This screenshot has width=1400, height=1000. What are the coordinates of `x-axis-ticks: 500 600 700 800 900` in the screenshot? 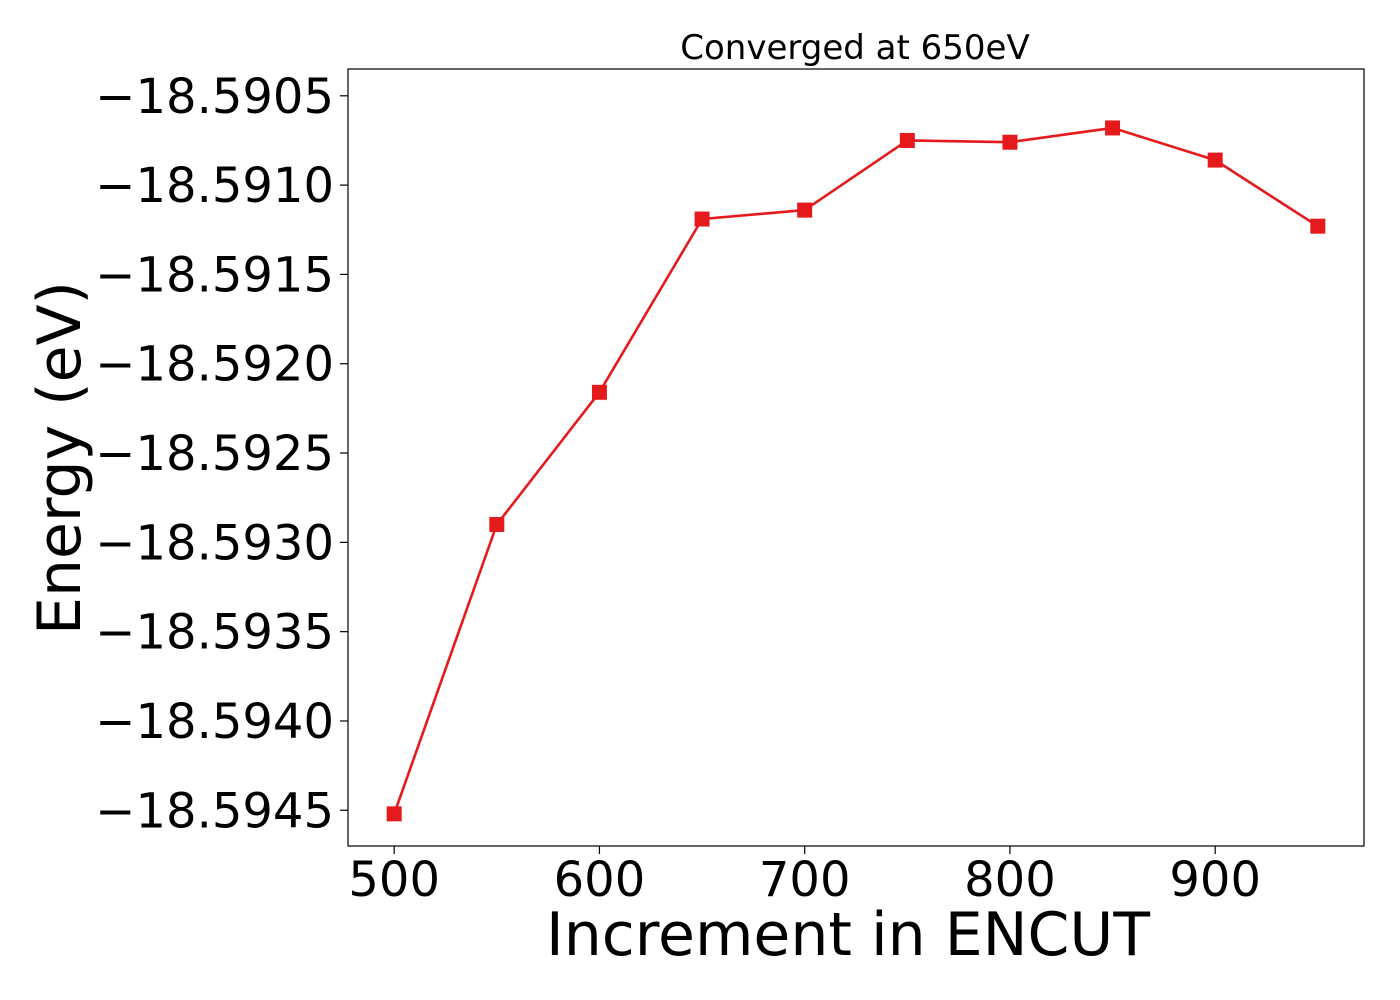 It's located at (804, 877).